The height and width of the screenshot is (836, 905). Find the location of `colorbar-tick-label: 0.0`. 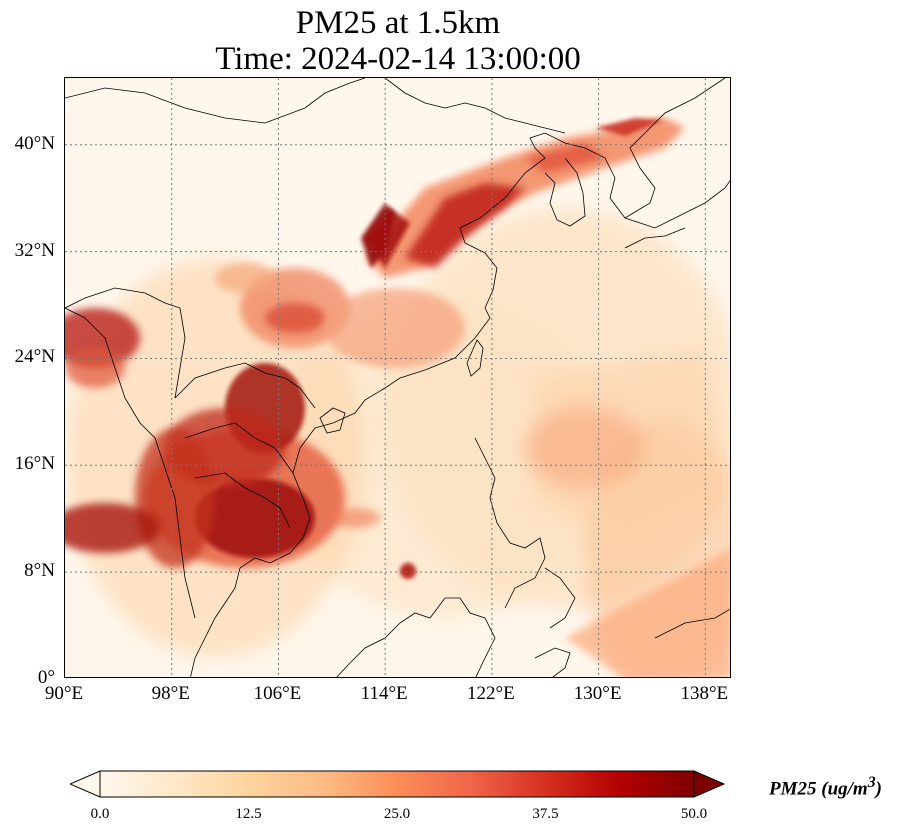

colorbar-tick-label: 0.0 is located at coordinates (100, 814).